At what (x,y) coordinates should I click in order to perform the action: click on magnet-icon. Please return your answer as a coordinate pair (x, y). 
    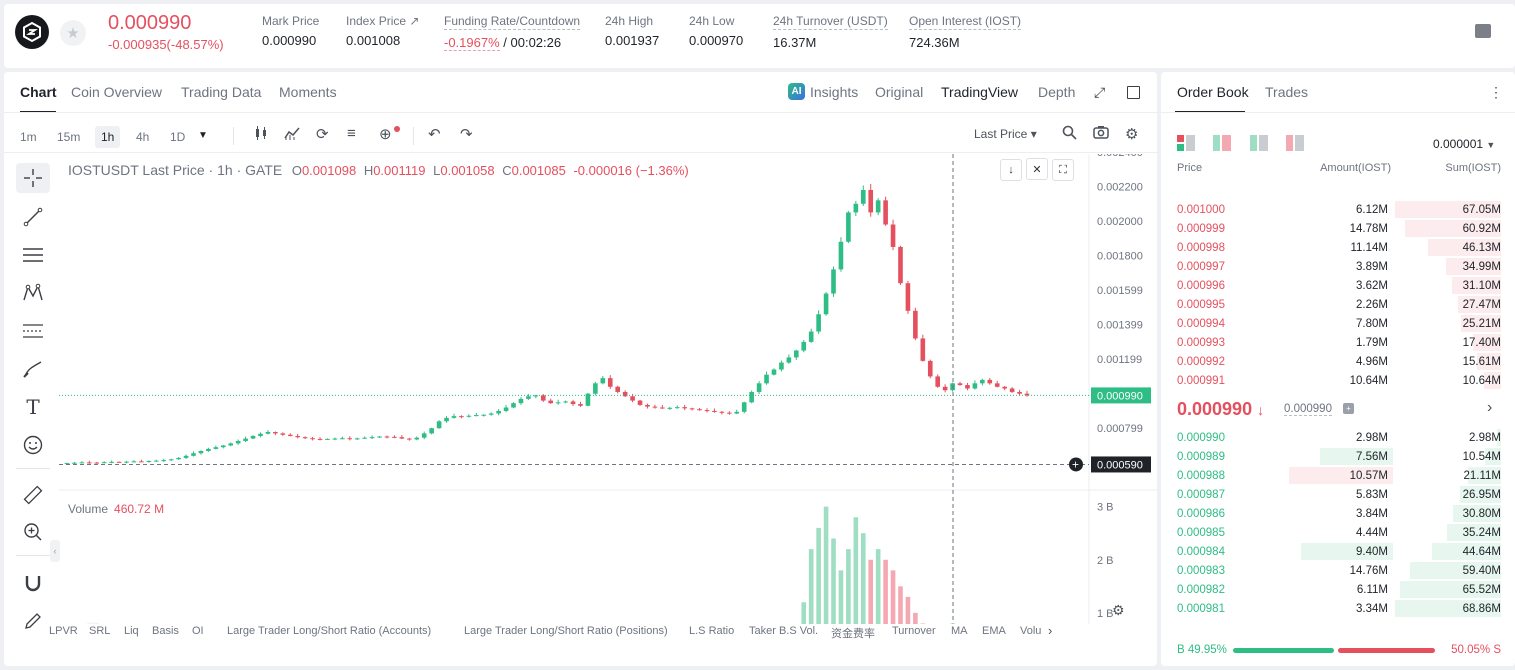
    Looking at the image, I should click on (33, 583).